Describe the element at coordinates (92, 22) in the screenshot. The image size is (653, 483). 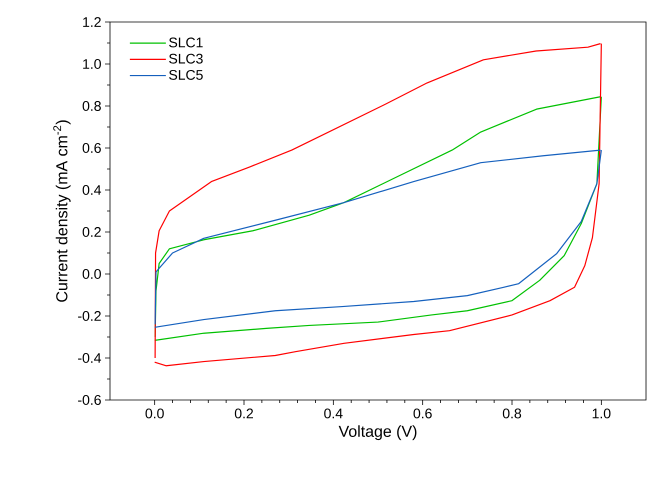
I see `y-tick-label: 1.2` at that location.